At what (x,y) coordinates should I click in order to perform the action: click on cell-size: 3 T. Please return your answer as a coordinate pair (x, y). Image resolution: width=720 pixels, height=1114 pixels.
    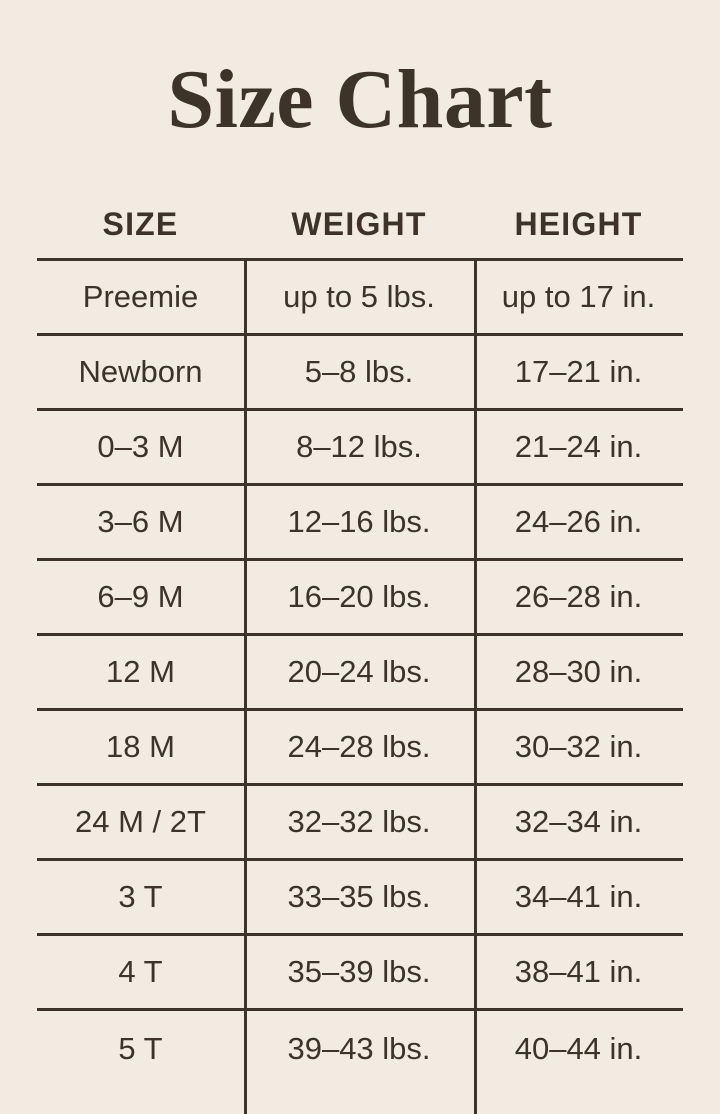
    Looking at the image, I should click on (140, 896).